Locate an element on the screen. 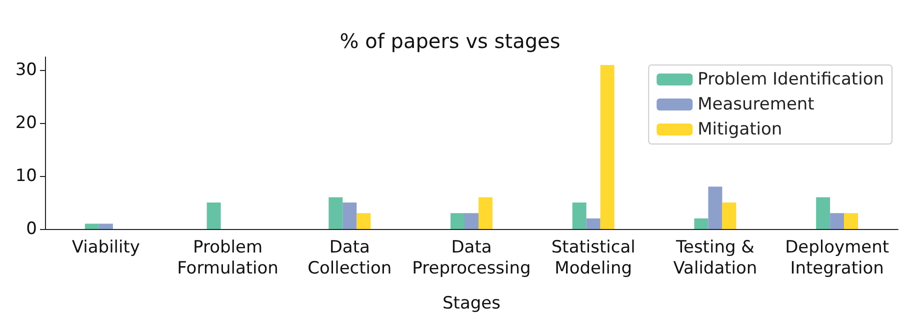 The width and height of the screenshot is (900, 325). x-tick-label: Data Preprocessing is located at coordinates (471, 258).